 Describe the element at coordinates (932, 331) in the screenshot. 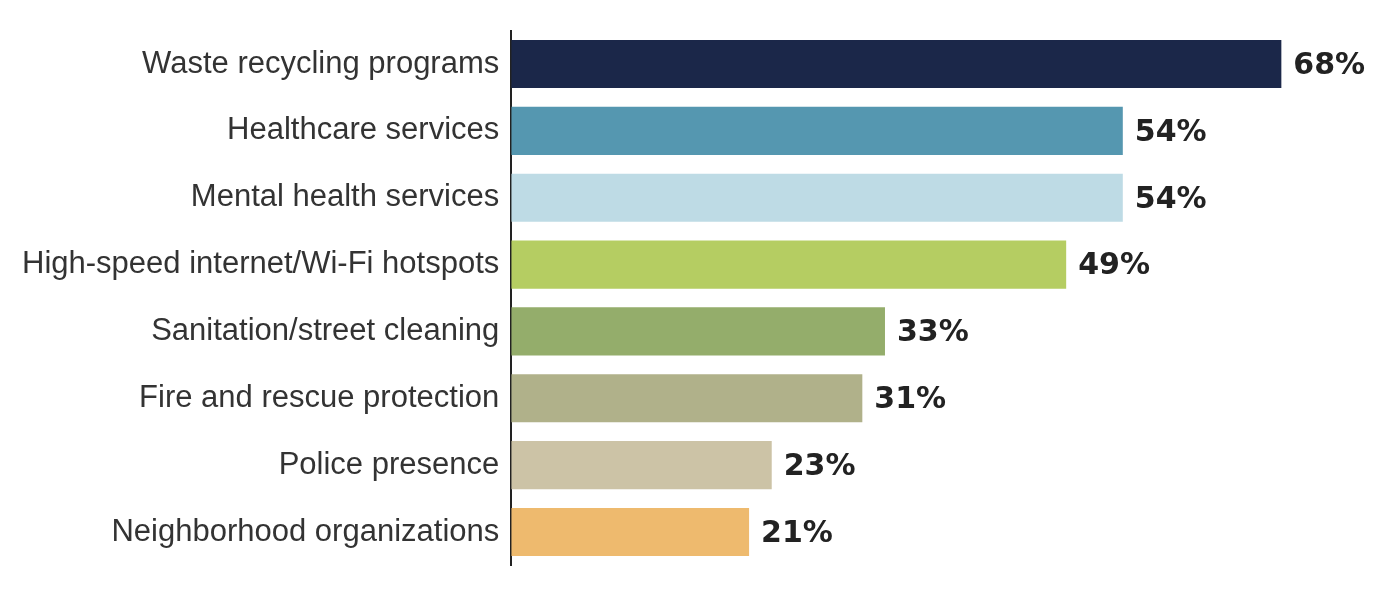

I see `data-label: 33%` at that location.